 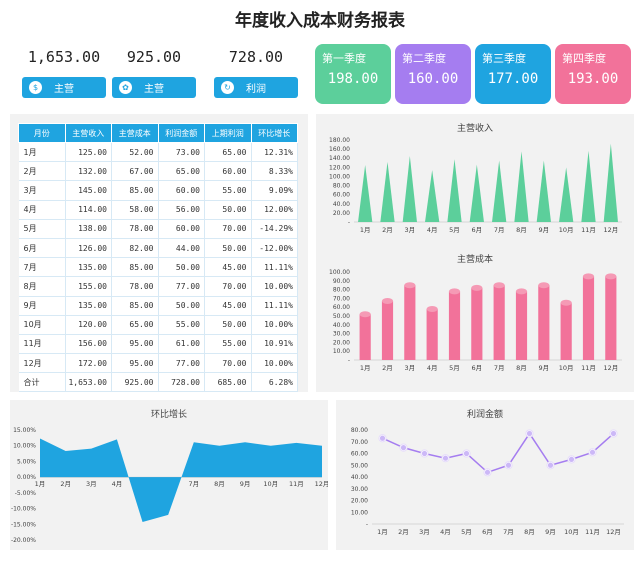 I want to click on table-cell: 1,653.00, so click(x=88, y=382).